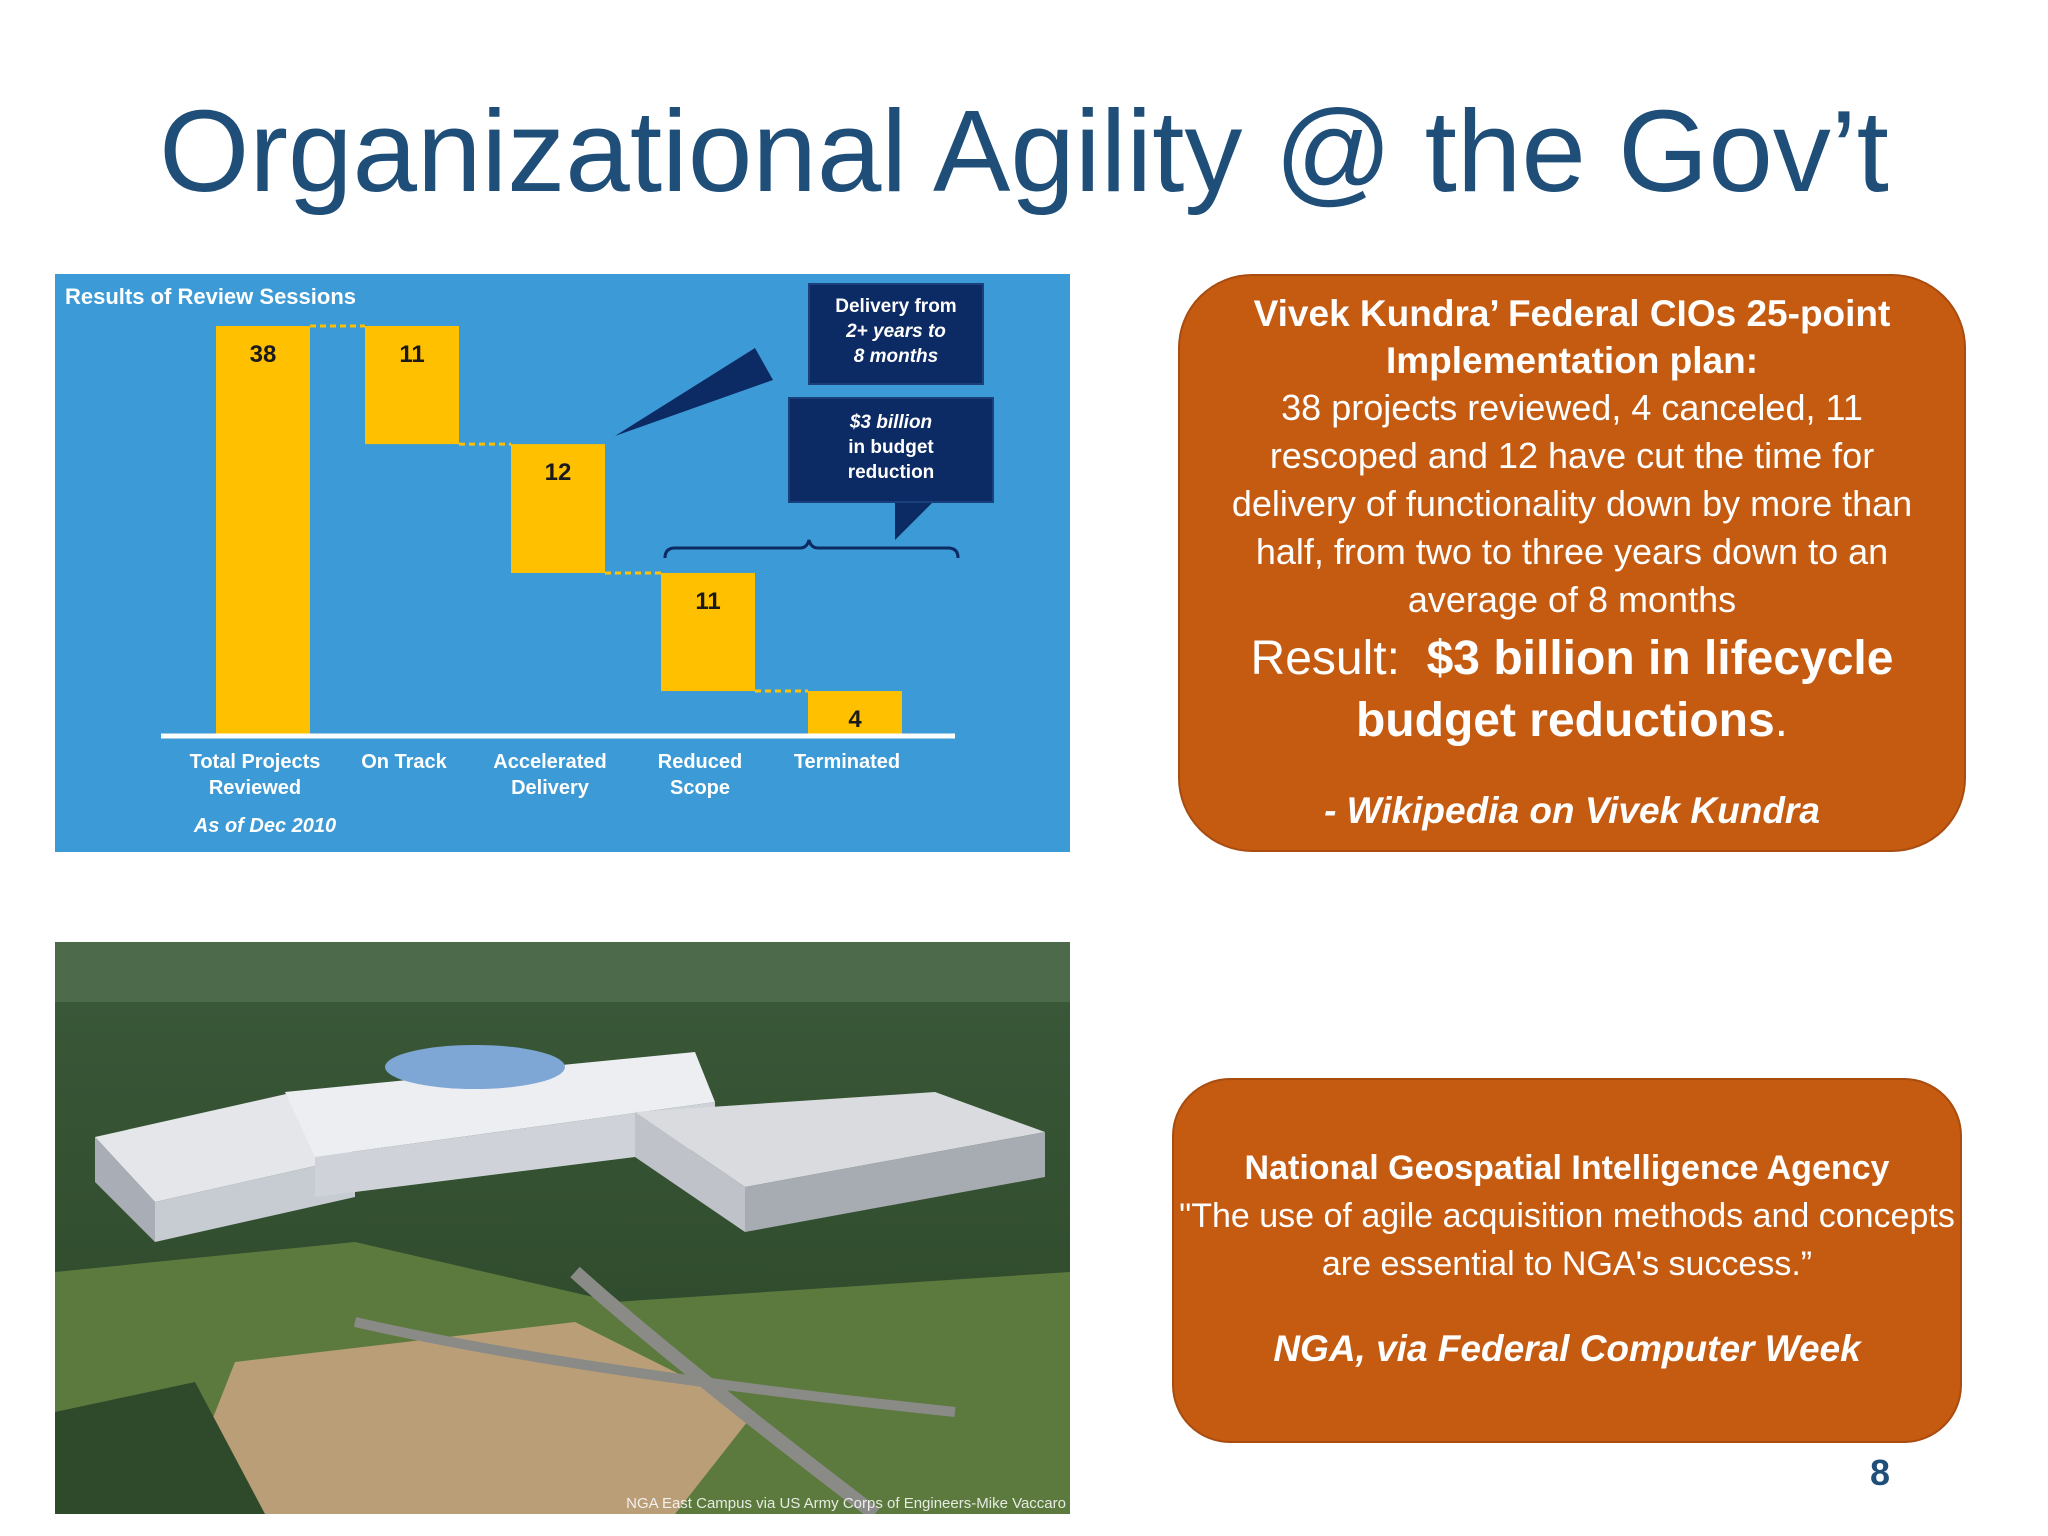 Image resolution: width=2048 pixels, height=1536 pixels. I want to click on kundra-source: - Wikipedia on Vivek Kundra, so click(1572, 810).